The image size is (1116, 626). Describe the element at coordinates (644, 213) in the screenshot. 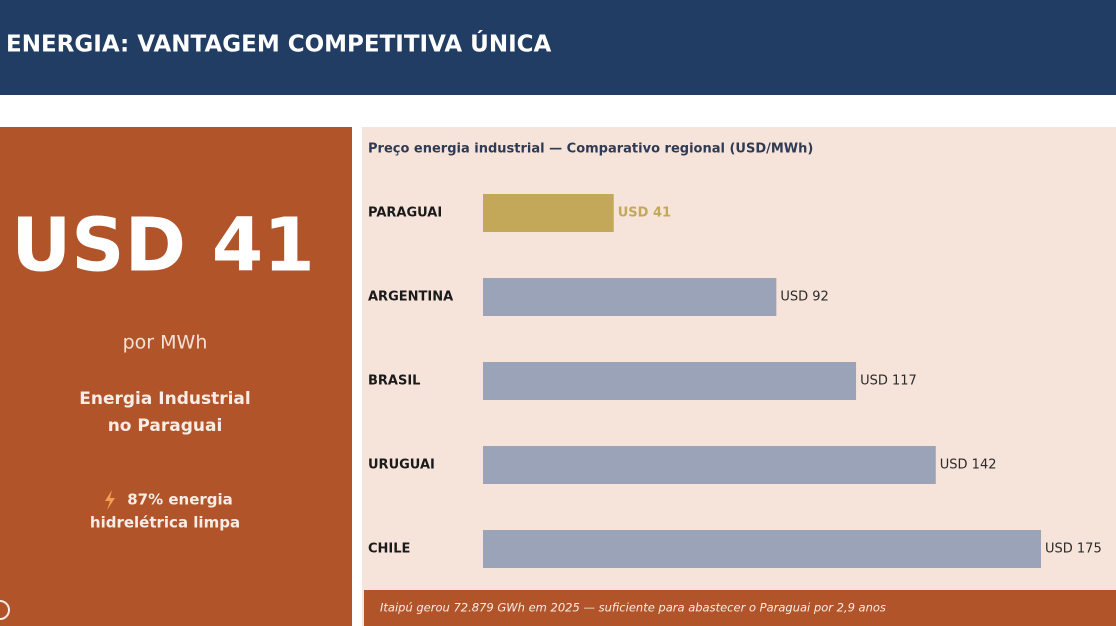

I see `value-label: USD 41` at that location.